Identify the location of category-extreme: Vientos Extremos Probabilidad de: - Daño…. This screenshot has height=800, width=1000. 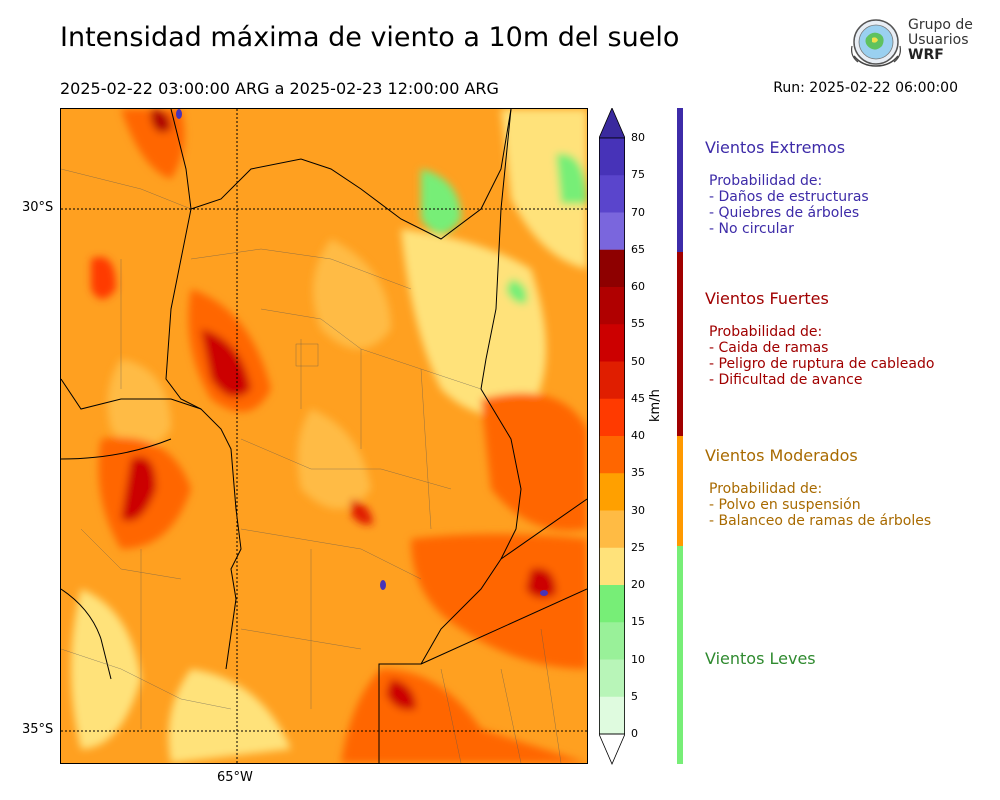
(787, 187).